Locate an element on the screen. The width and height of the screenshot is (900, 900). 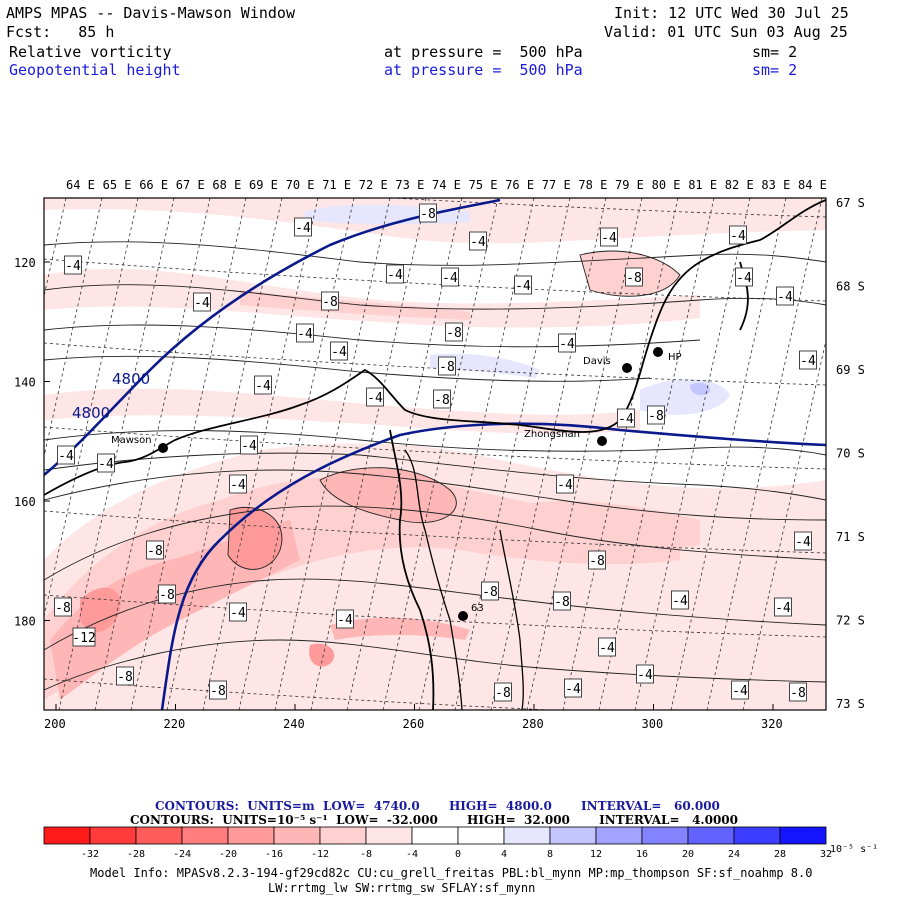
bottom-tick-label: 260 is located at coordinates (414, 724).